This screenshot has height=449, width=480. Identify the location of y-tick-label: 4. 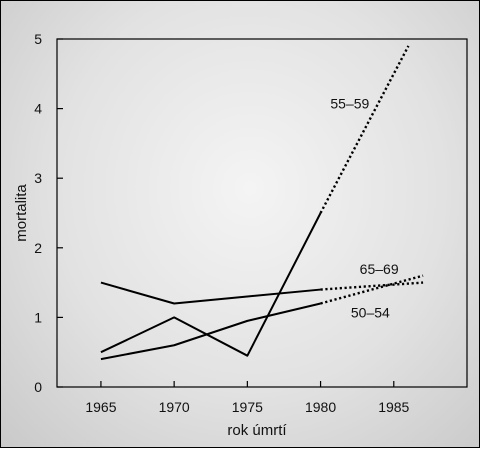
(38, 109).